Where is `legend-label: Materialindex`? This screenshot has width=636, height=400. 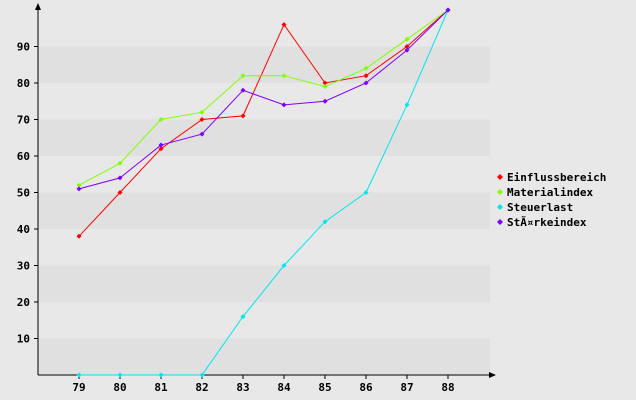 legend-label: Materialindex is located at coordinates (550, 192).